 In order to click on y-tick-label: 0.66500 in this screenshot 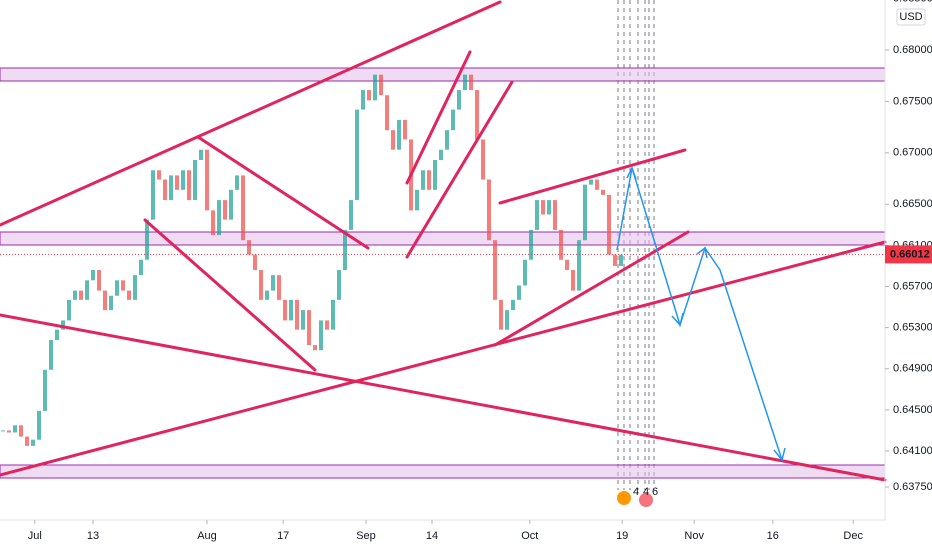, I will do `click(912, 204)`.